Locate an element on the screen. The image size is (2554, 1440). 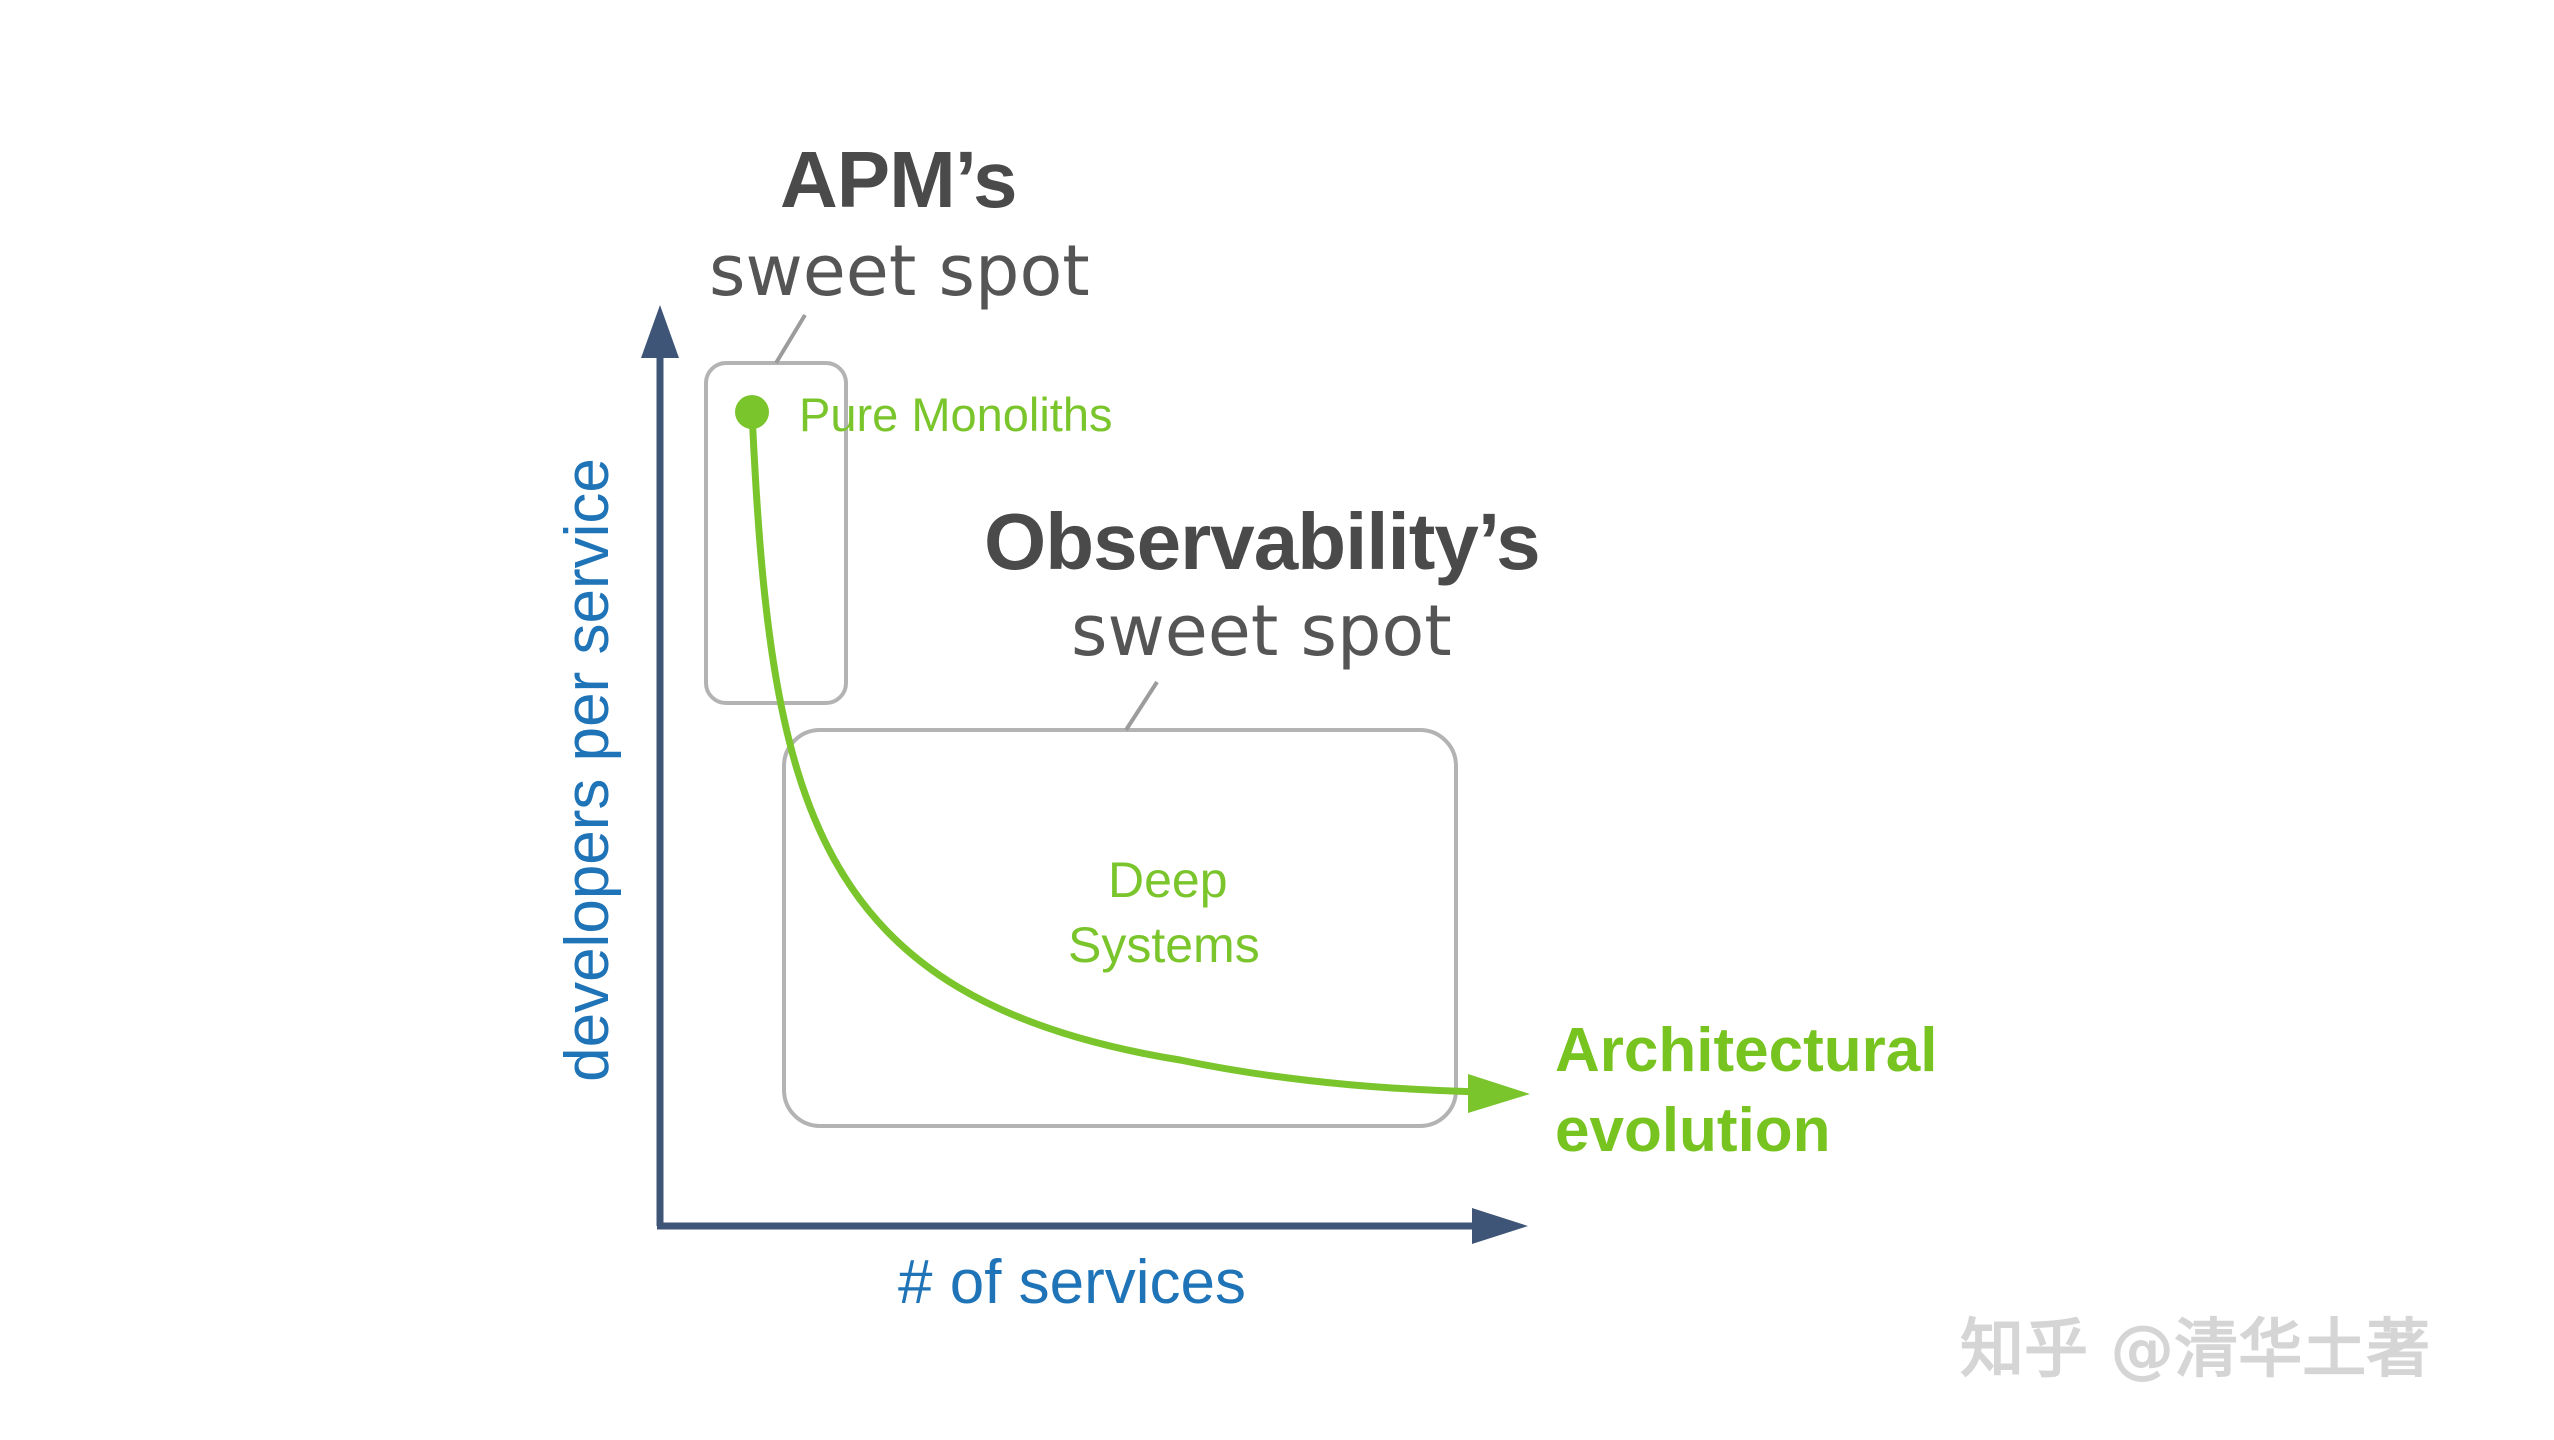
deep-systems-label-line1: Deep is located at coordinates (1168, 880).